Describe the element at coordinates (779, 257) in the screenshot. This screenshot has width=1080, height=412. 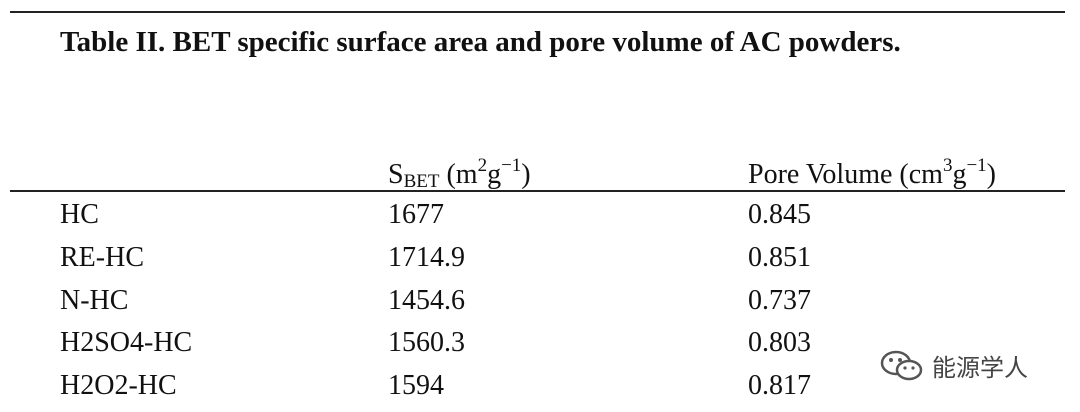
I see `table-cell: 0.851` at that location.